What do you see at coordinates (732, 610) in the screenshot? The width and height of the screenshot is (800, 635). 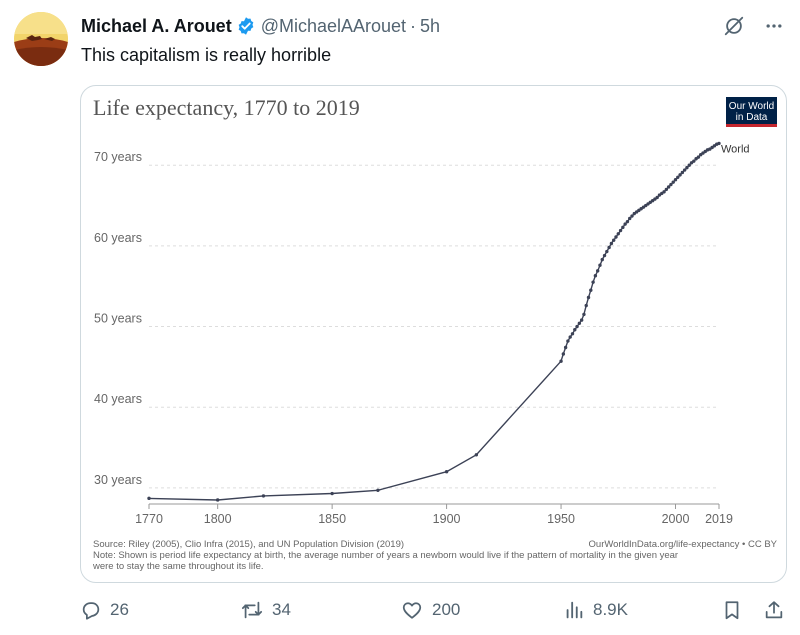 I see `bookmark-button` at bounding box center [732, 610].